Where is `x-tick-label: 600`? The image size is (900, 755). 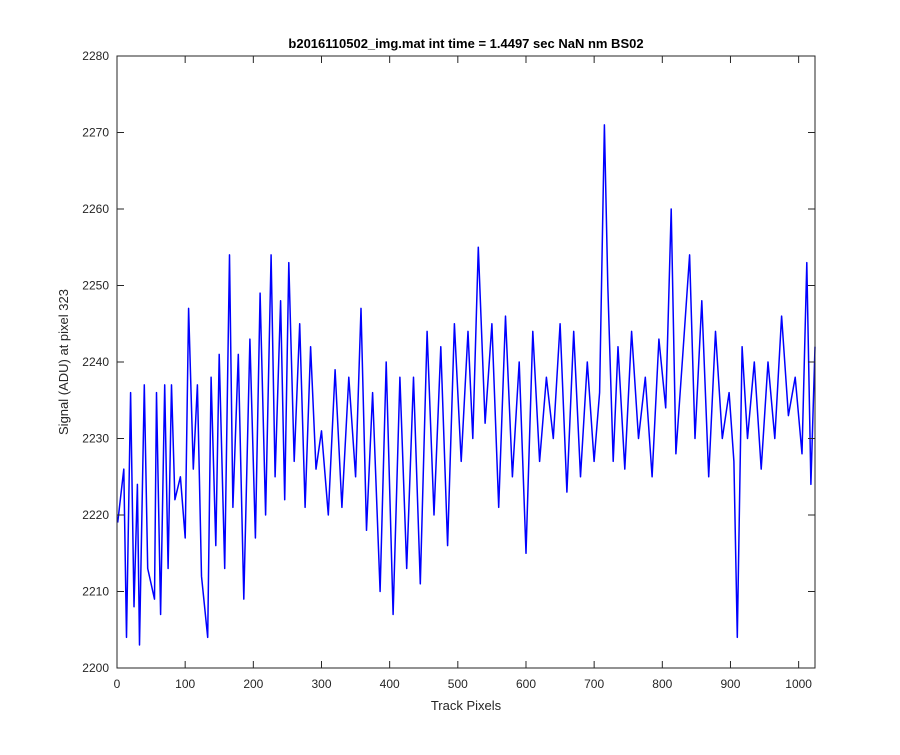
x-tick-label: 600 is located at coordinates (526, 684).